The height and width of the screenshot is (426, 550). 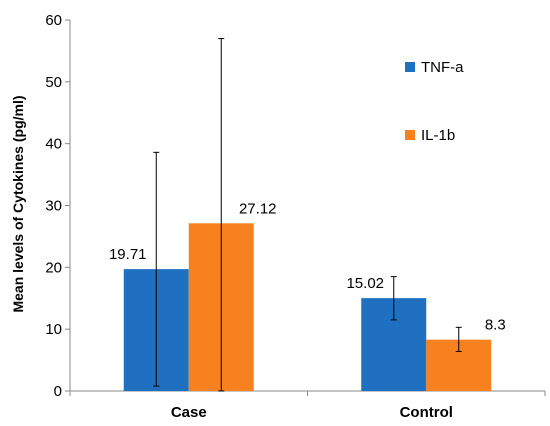 I want to click on legend: TNF-a IL-1b, so click(x=434, y=101).